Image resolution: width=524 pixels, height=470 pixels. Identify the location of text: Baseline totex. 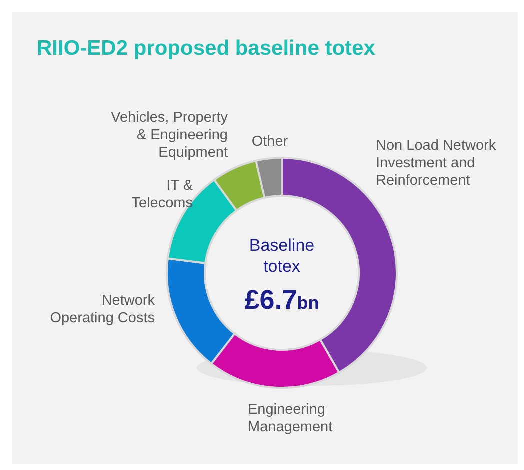
(282, 256).